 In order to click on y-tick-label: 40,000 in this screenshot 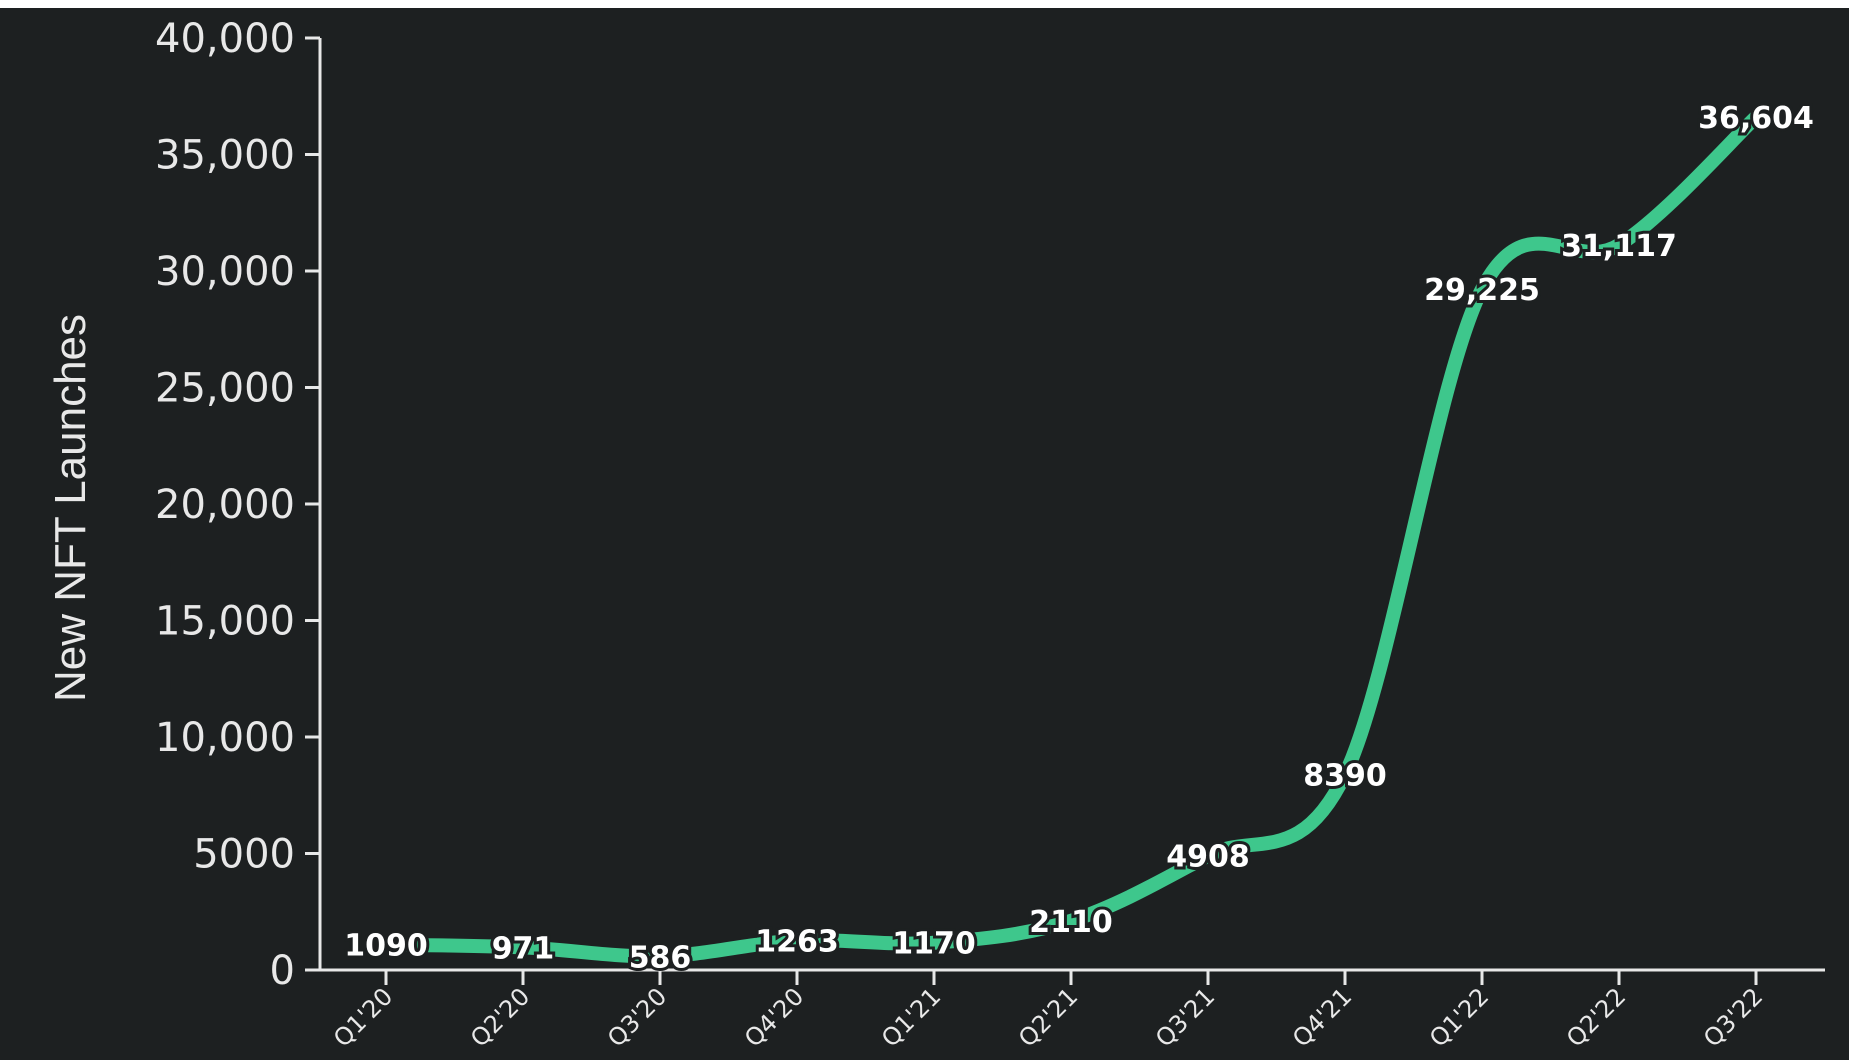, I will do `click(225, 39)`.